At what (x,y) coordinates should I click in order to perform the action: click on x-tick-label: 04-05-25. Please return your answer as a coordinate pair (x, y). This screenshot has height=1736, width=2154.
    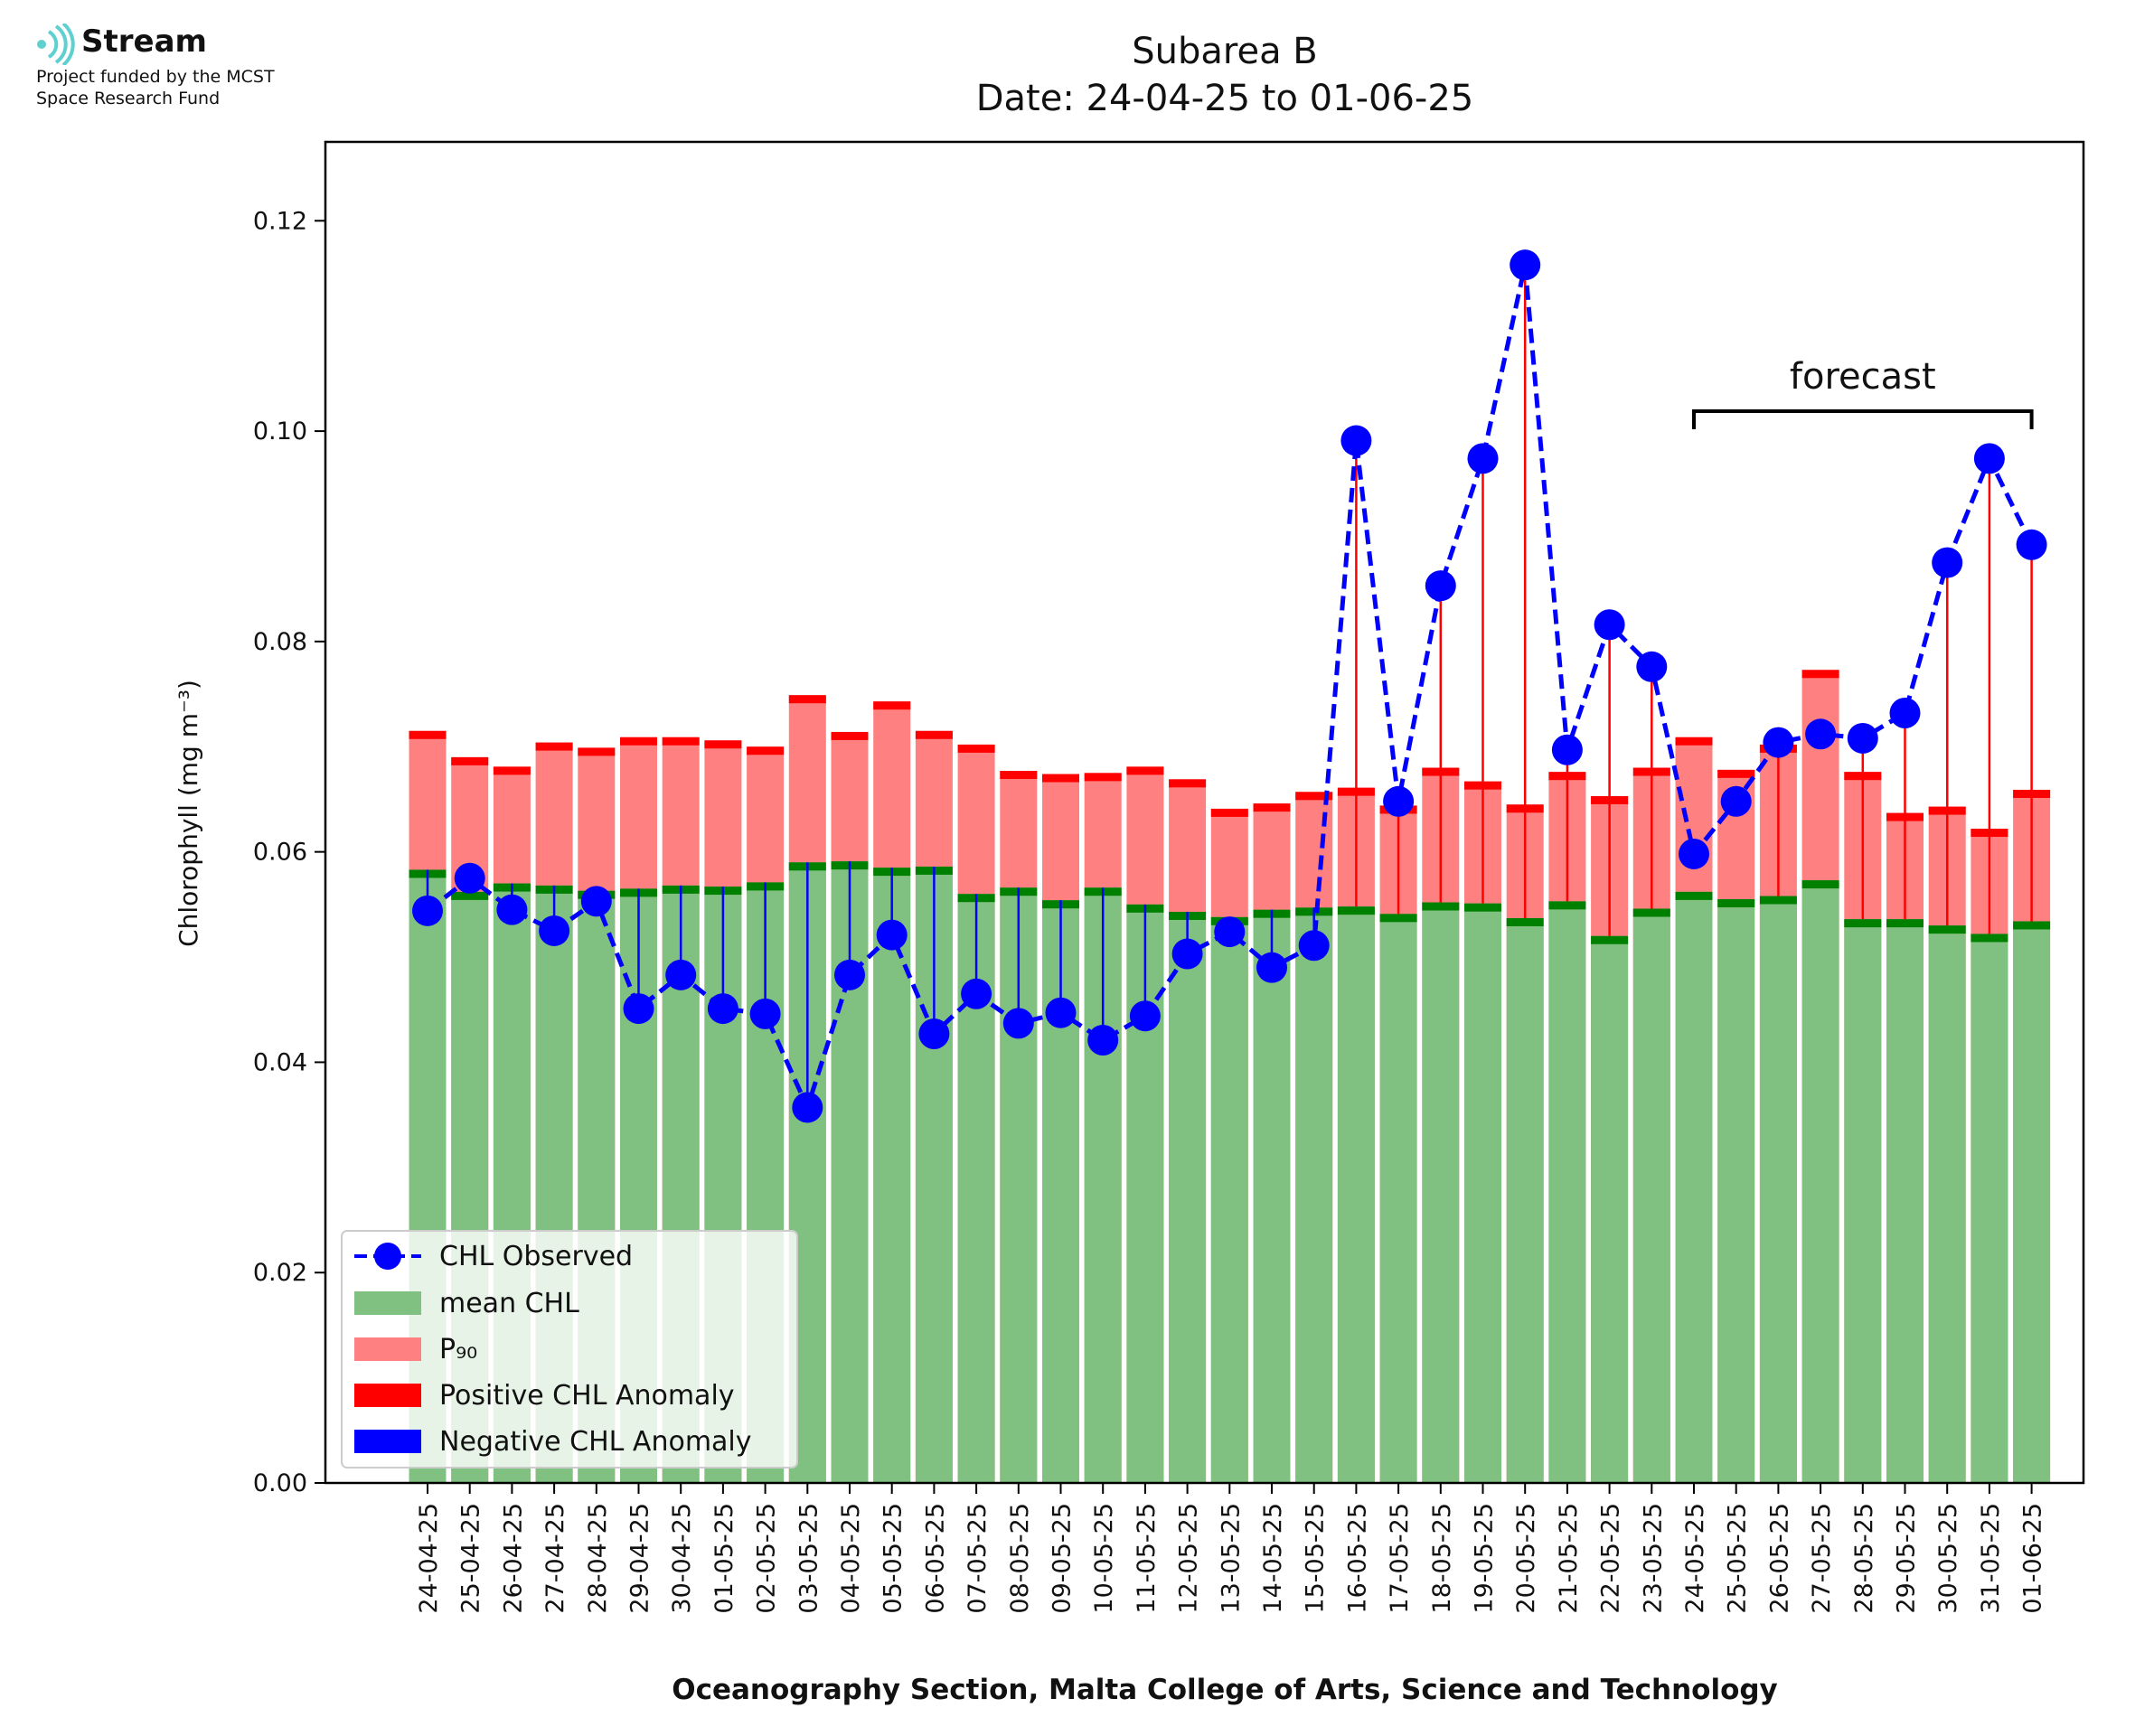
    Looking at the image, I should click on (851, 1558).